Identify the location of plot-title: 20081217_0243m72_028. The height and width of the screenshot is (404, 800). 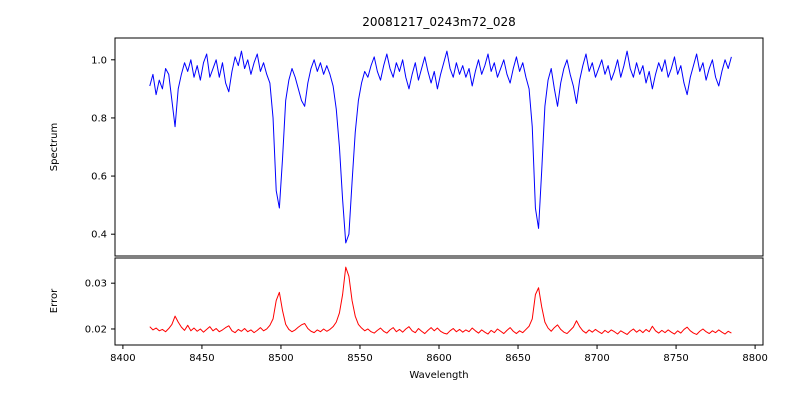
(438, 22).